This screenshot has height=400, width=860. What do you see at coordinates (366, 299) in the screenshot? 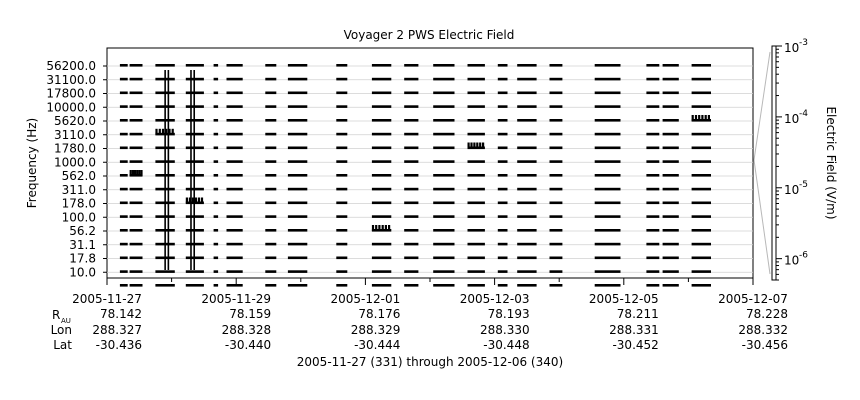
I see `x-tick-label: 2005-12-01` at bounding box center [366, 299].